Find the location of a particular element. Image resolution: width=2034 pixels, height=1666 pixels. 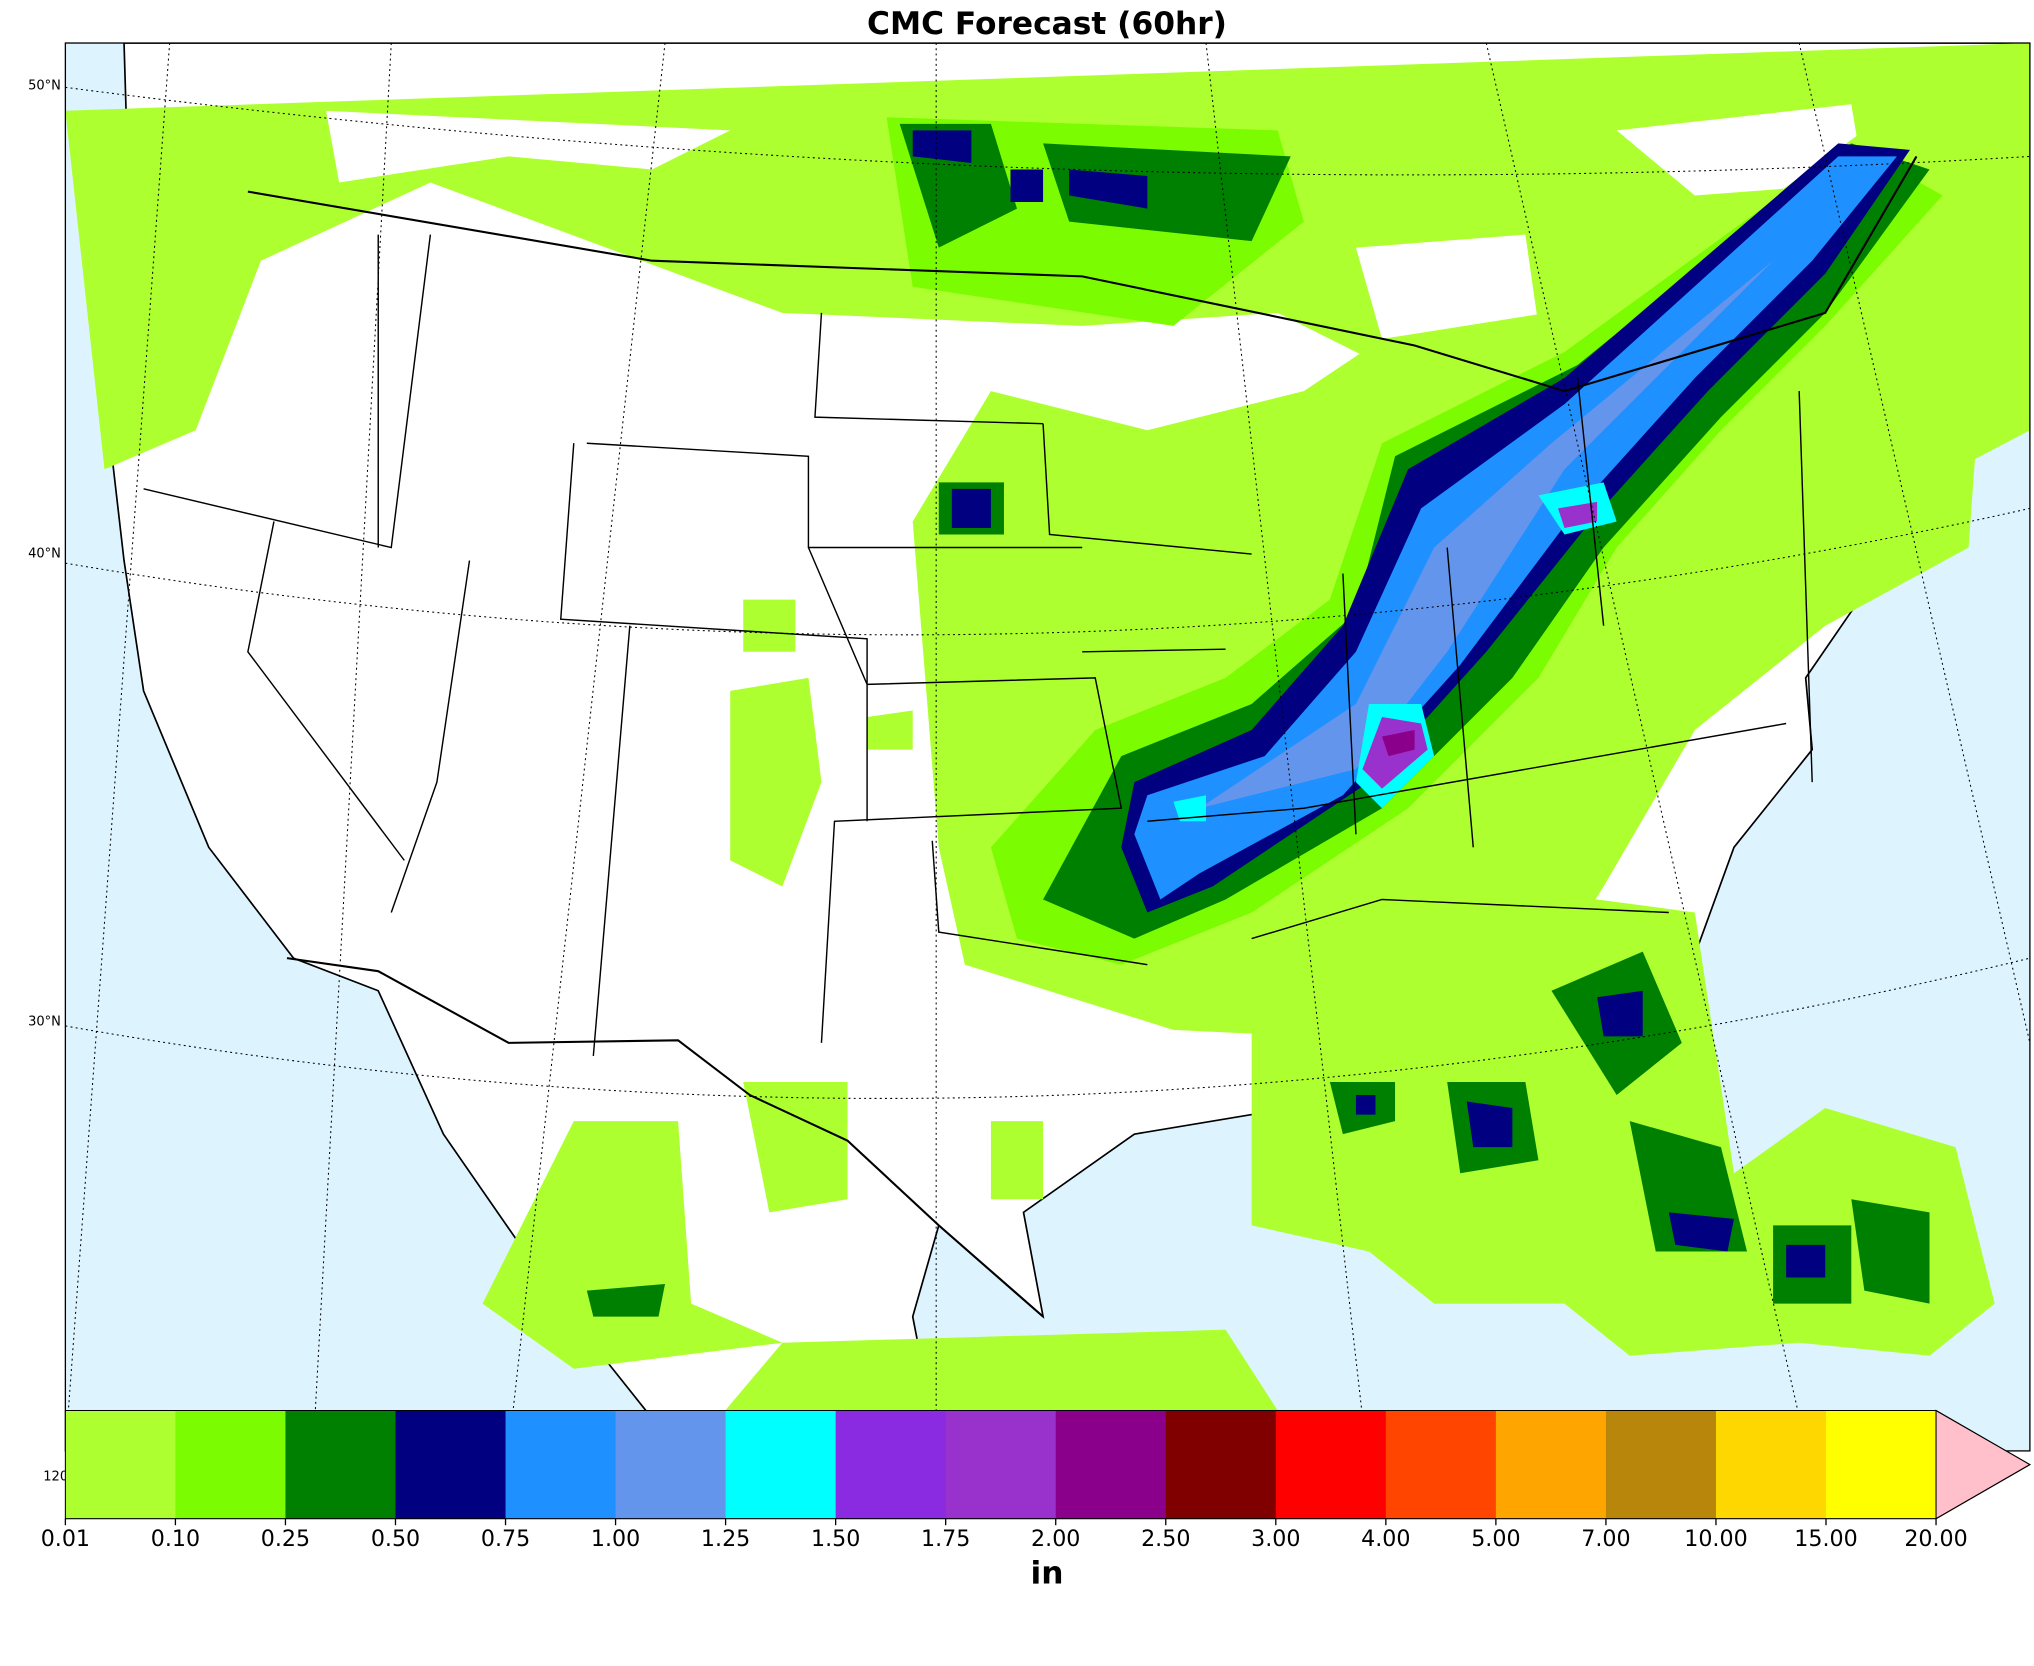

us-canada-border is located at coordinates (1082, 274).